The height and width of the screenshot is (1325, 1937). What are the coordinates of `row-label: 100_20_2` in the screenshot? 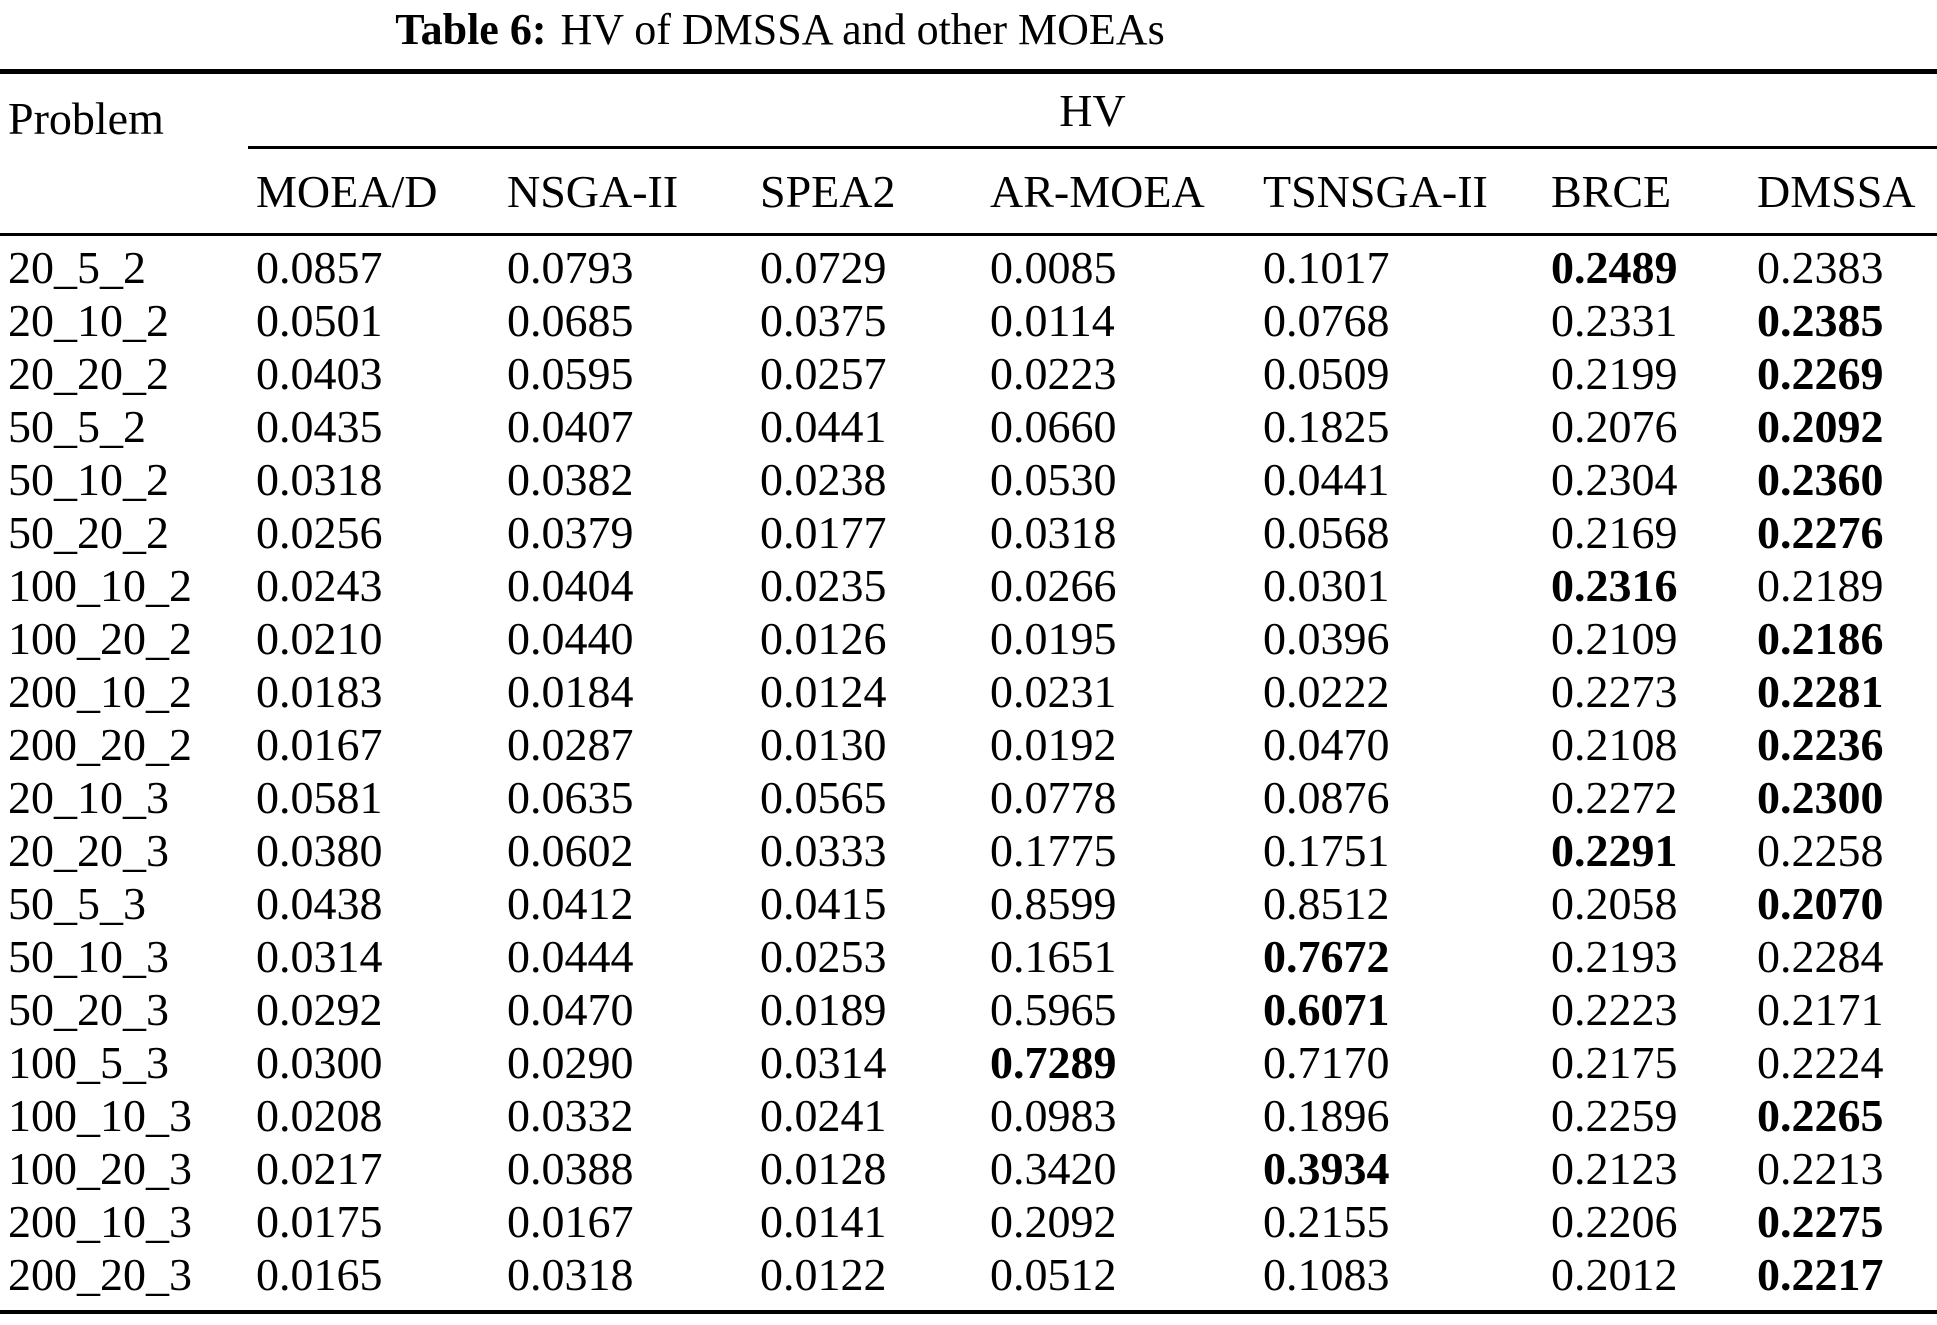 It's located at (100, 638).